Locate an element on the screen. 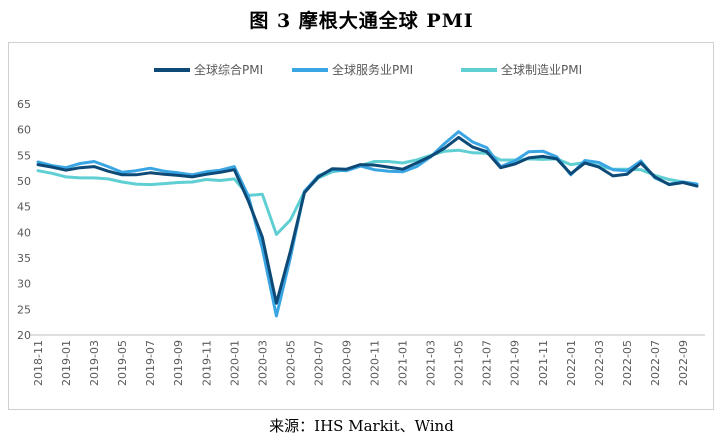 Image resolution: width=723 pixels, height=441 pixels. legend-label: 全球服务业PMI is located at coordinates (372, 69).